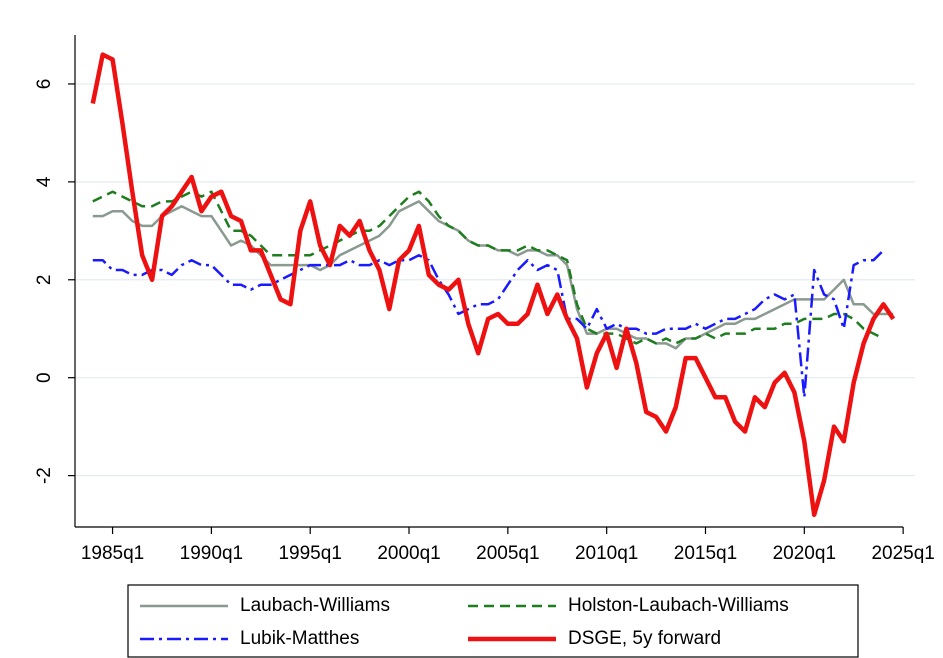 Image resolution: width=943 pixels, height=658 pixels. What do you see at coordinates (299, 638) in the screenshot?
I see `legend-label: Lubik-Matthes` at bounding box center [299, 638].